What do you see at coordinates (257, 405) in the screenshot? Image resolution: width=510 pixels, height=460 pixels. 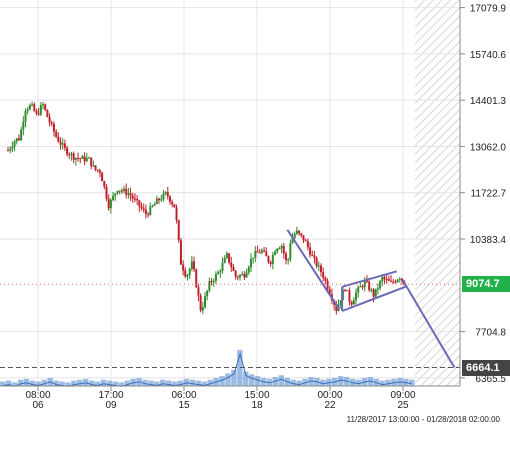 I see `x-tick-day: 18` at bounding box center [257, 405].